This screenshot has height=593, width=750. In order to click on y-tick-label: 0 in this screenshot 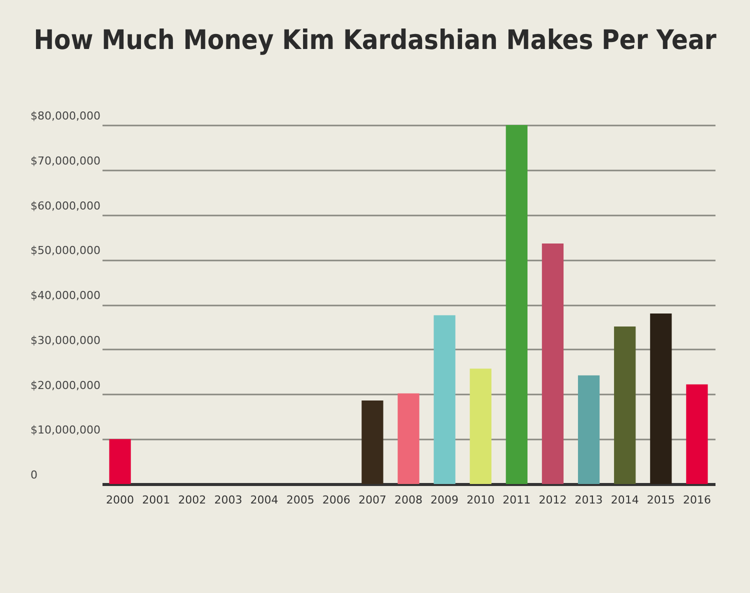, I will do `click(34, 475)`.